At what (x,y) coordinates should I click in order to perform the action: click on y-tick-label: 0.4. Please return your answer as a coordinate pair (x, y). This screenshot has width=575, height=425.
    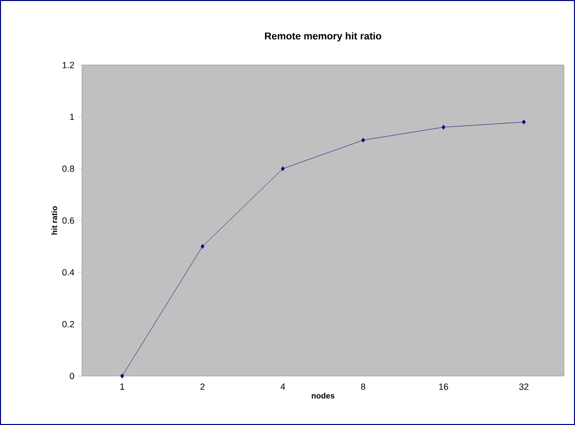
    Looking at the image, I should click on (68, 272).